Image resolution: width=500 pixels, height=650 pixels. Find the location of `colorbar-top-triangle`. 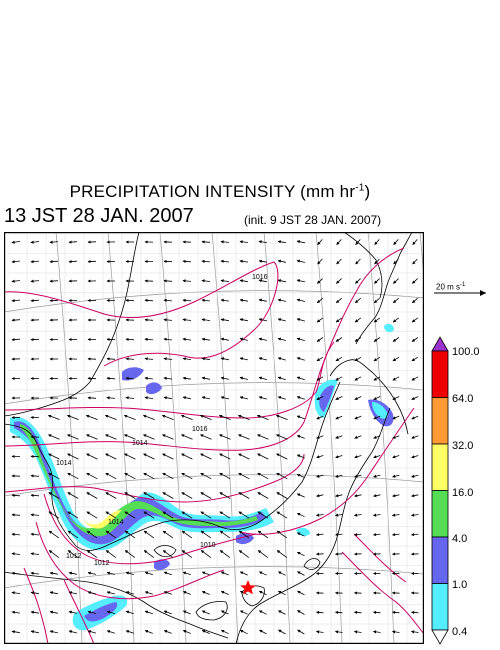

colorbar-top-triangle is located at coordinates (440, 344).